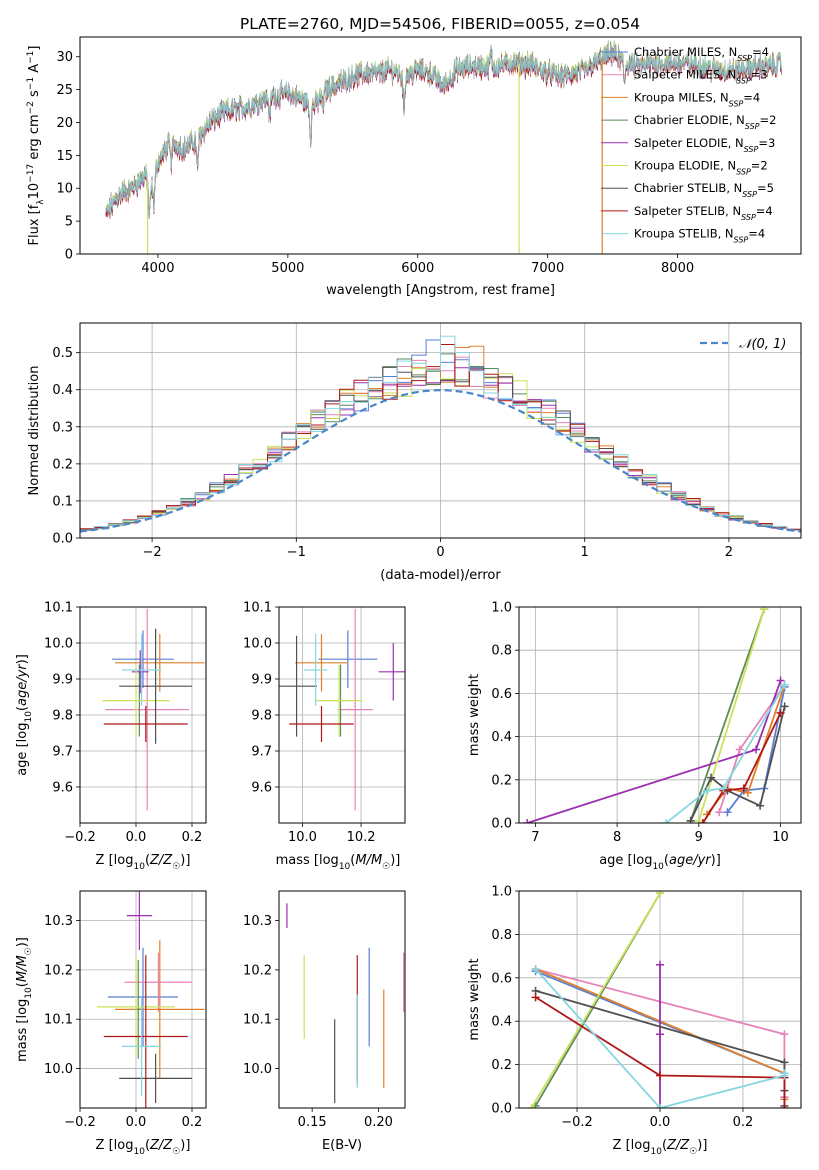 The image size is (819, 1170). What do you see at coordinates (699, 236) in the screenshot?
I see `legend-label: Kroupa STELIB, NSSP=4` at bounding box center [699, 236].